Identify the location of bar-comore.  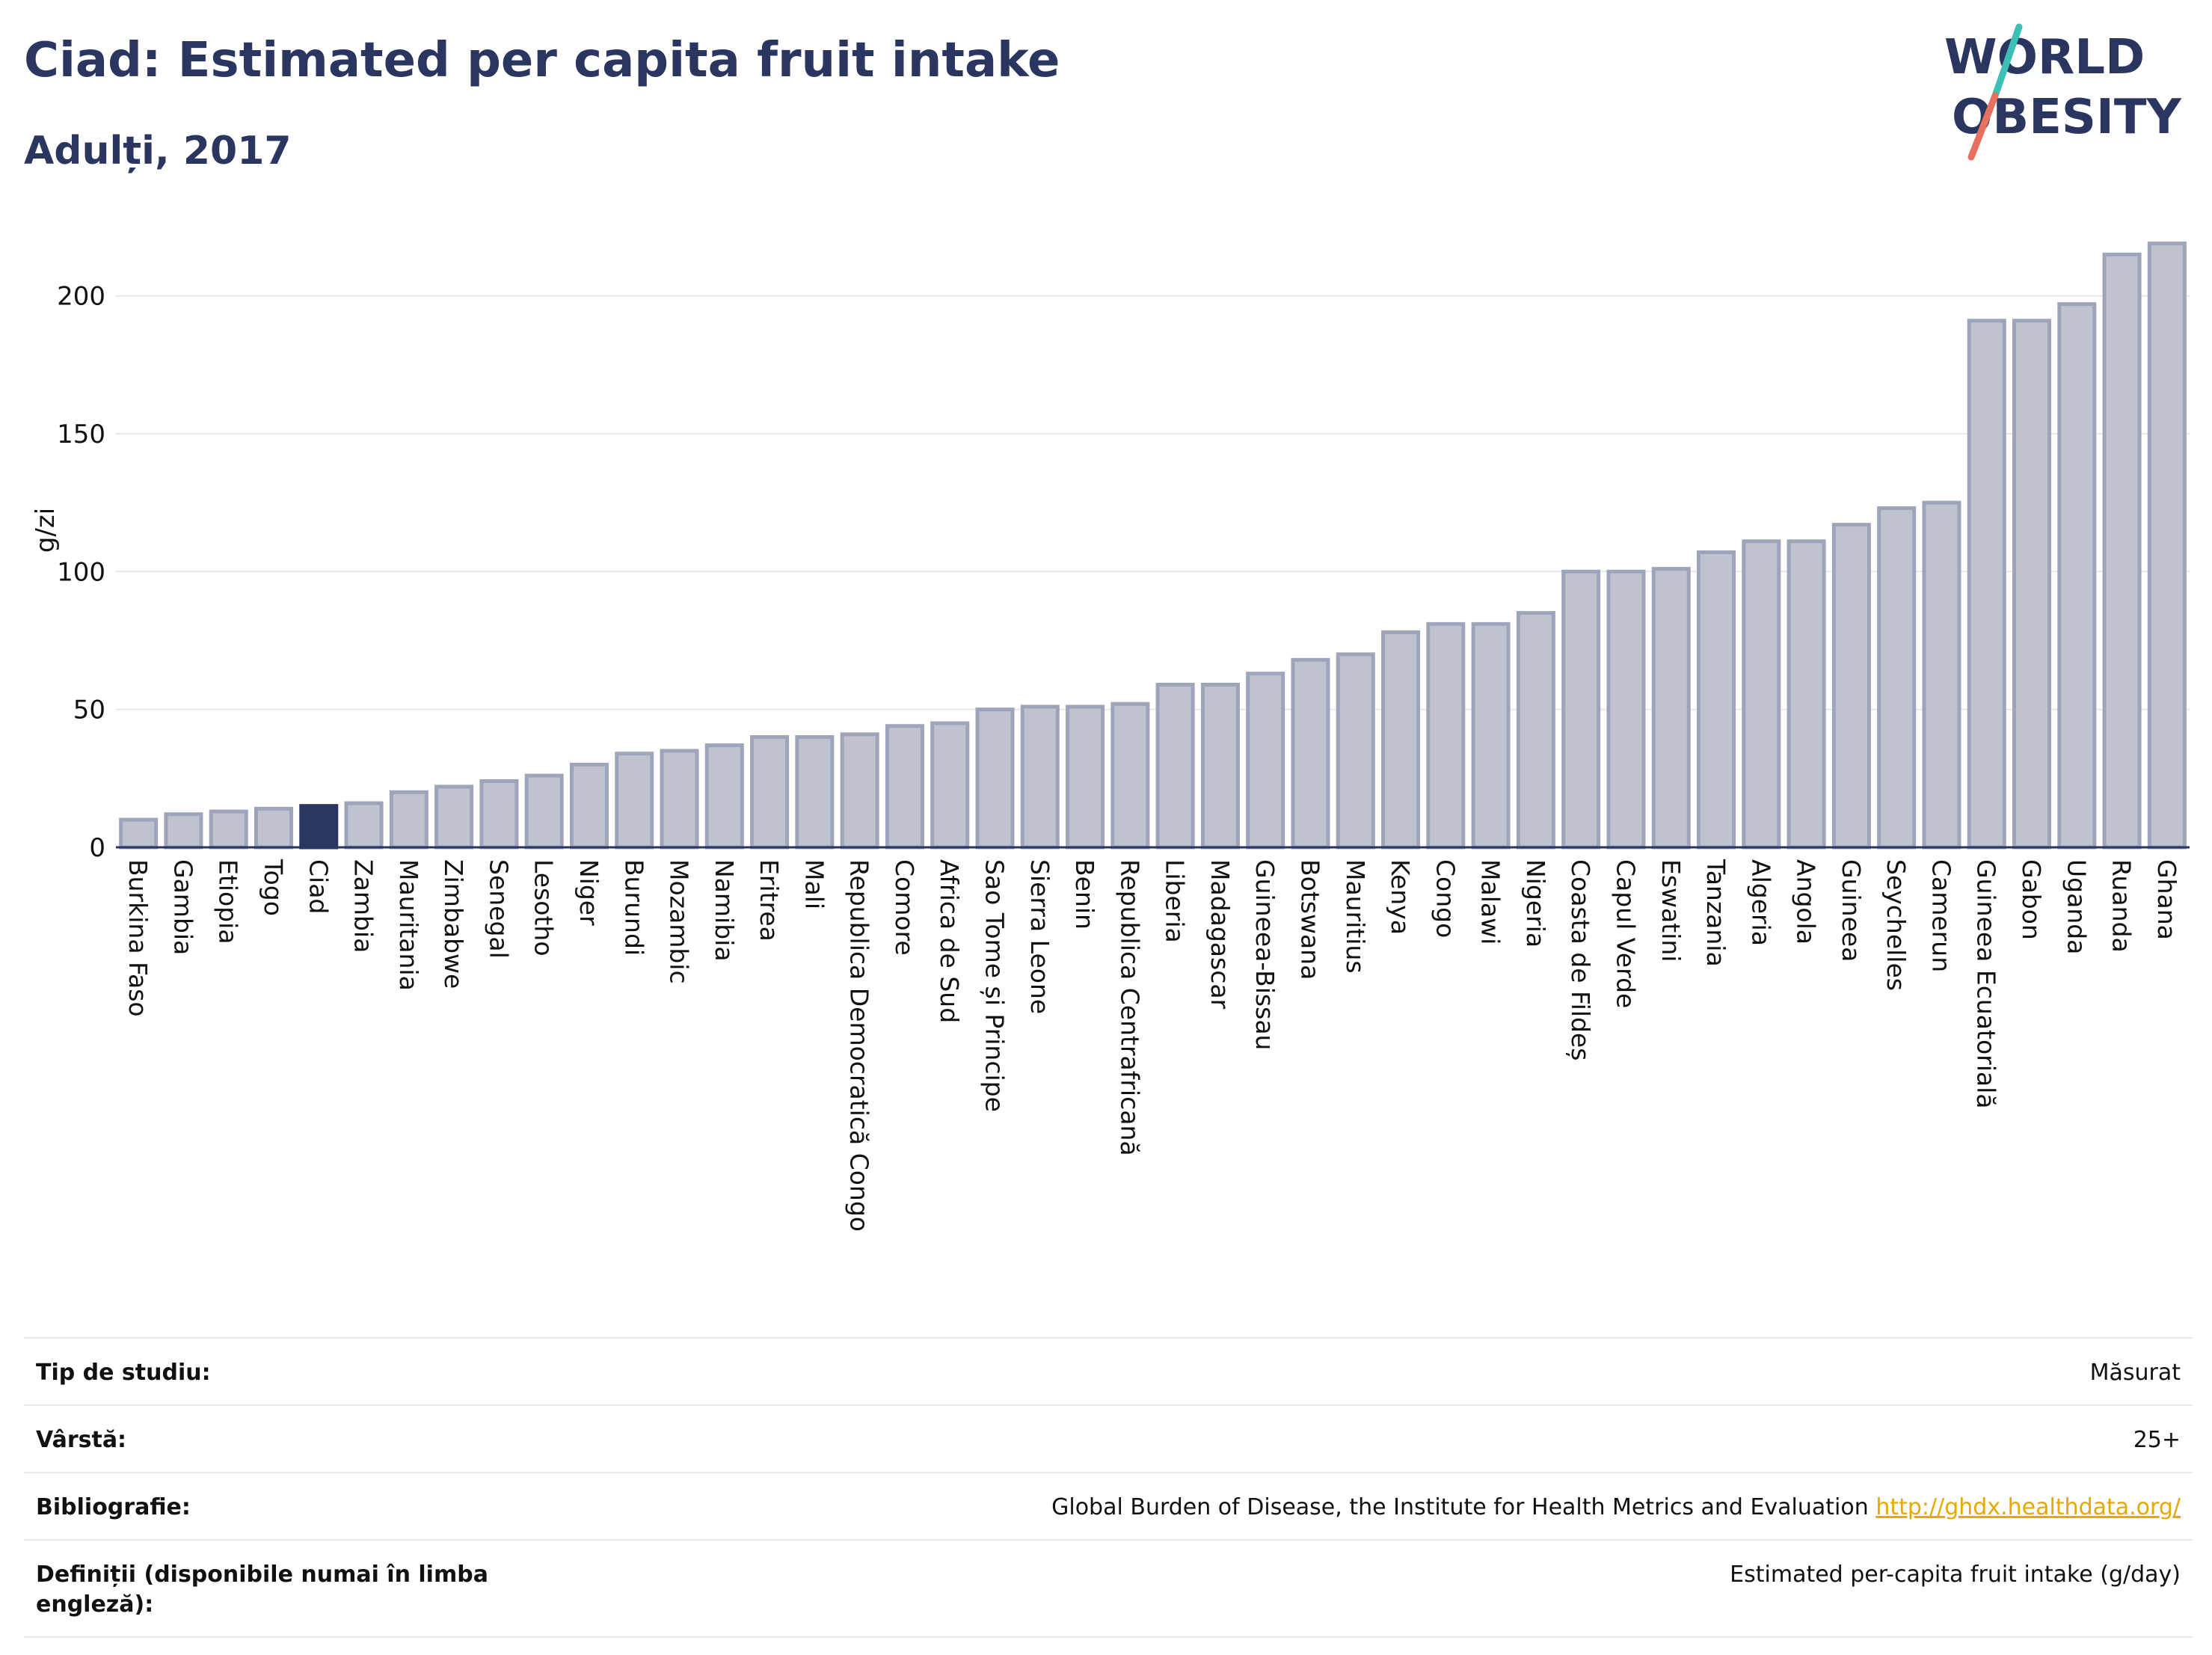
(905, 787).